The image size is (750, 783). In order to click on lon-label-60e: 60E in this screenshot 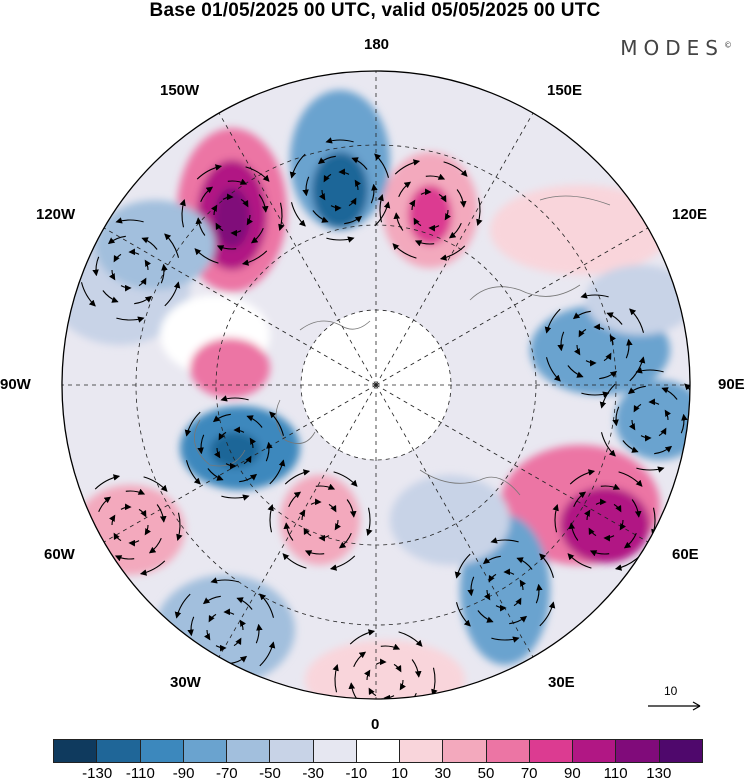, I will do `click(685, 554)`.